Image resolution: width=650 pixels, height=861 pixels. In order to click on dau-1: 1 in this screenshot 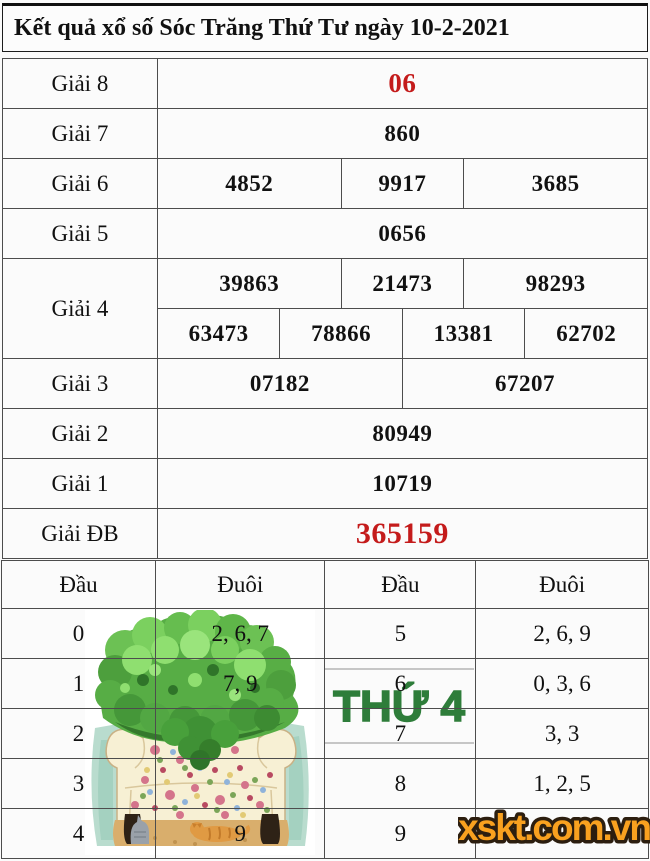, I will do `click(78, 683)`.